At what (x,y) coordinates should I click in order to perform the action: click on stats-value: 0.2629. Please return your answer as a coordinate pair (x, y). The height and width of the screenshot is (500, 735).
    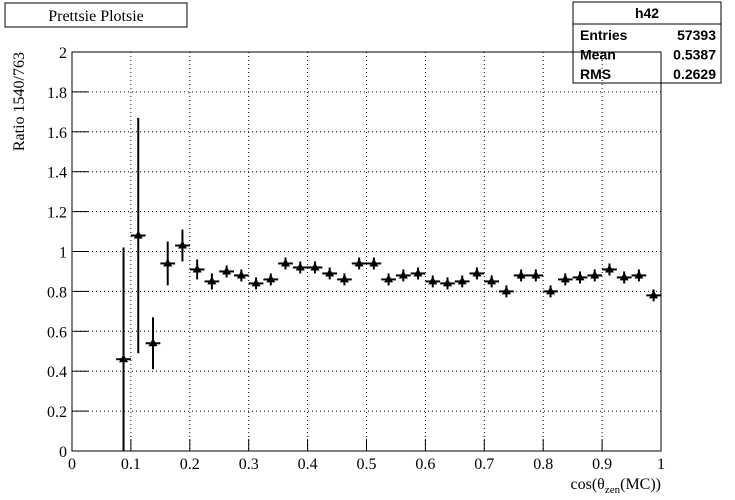
    Looking at the image, I should click on (694, 74).